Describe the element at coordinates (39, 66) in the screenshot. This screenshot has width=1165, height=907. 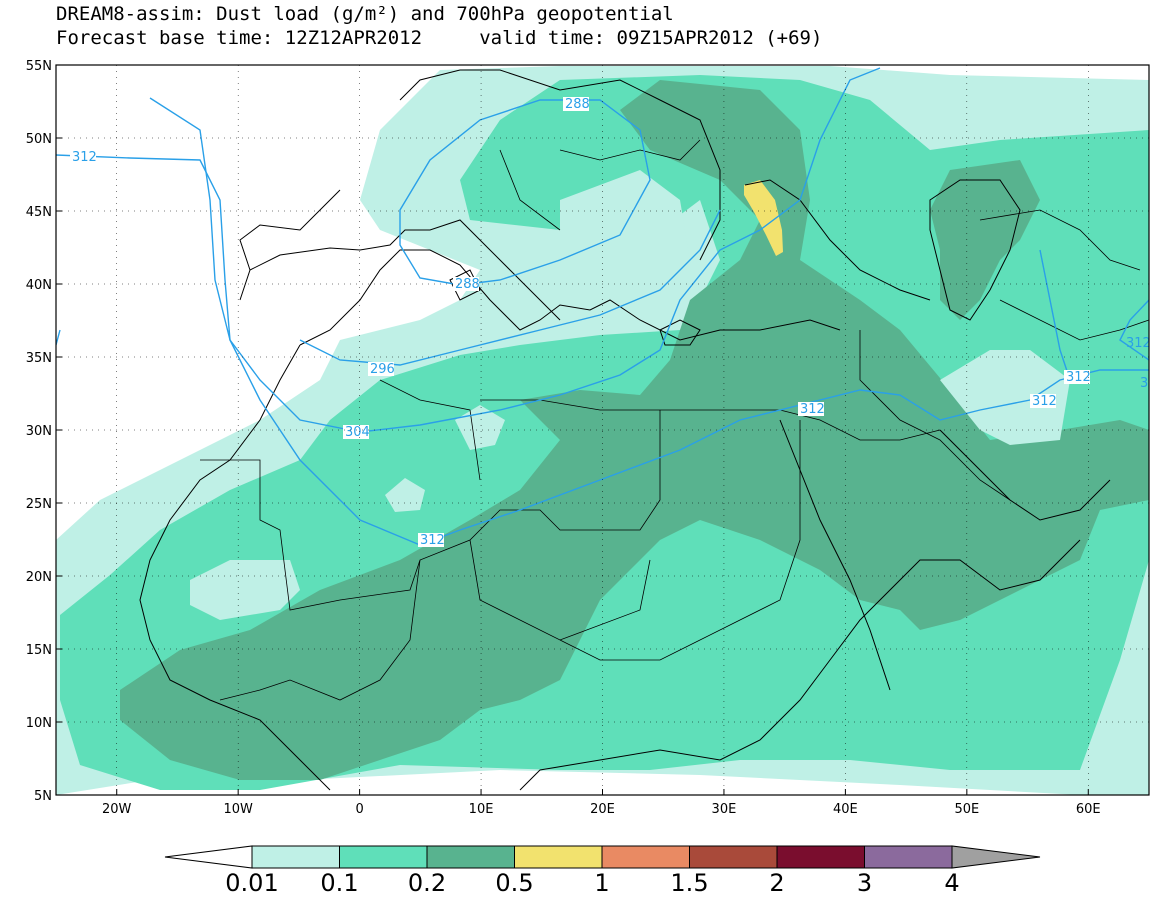
I see `lat-tick-label: 55N` at that location.